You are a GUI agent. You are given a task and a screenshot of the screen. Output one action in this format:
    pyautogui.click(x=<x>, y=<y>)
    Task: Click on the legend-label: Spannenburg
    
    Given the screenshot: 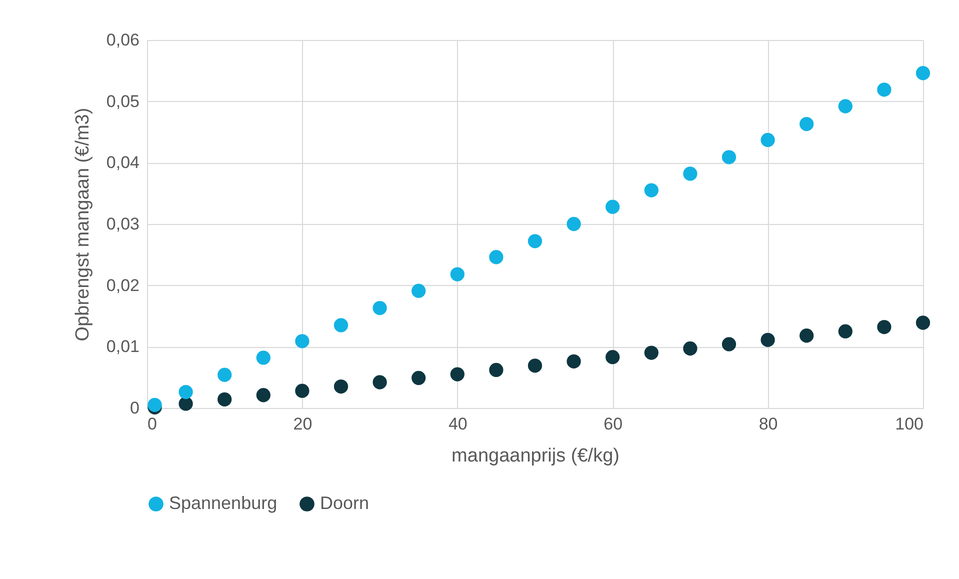 What is the action you would take?
    pyautogui.click(x=223, y=503)
    